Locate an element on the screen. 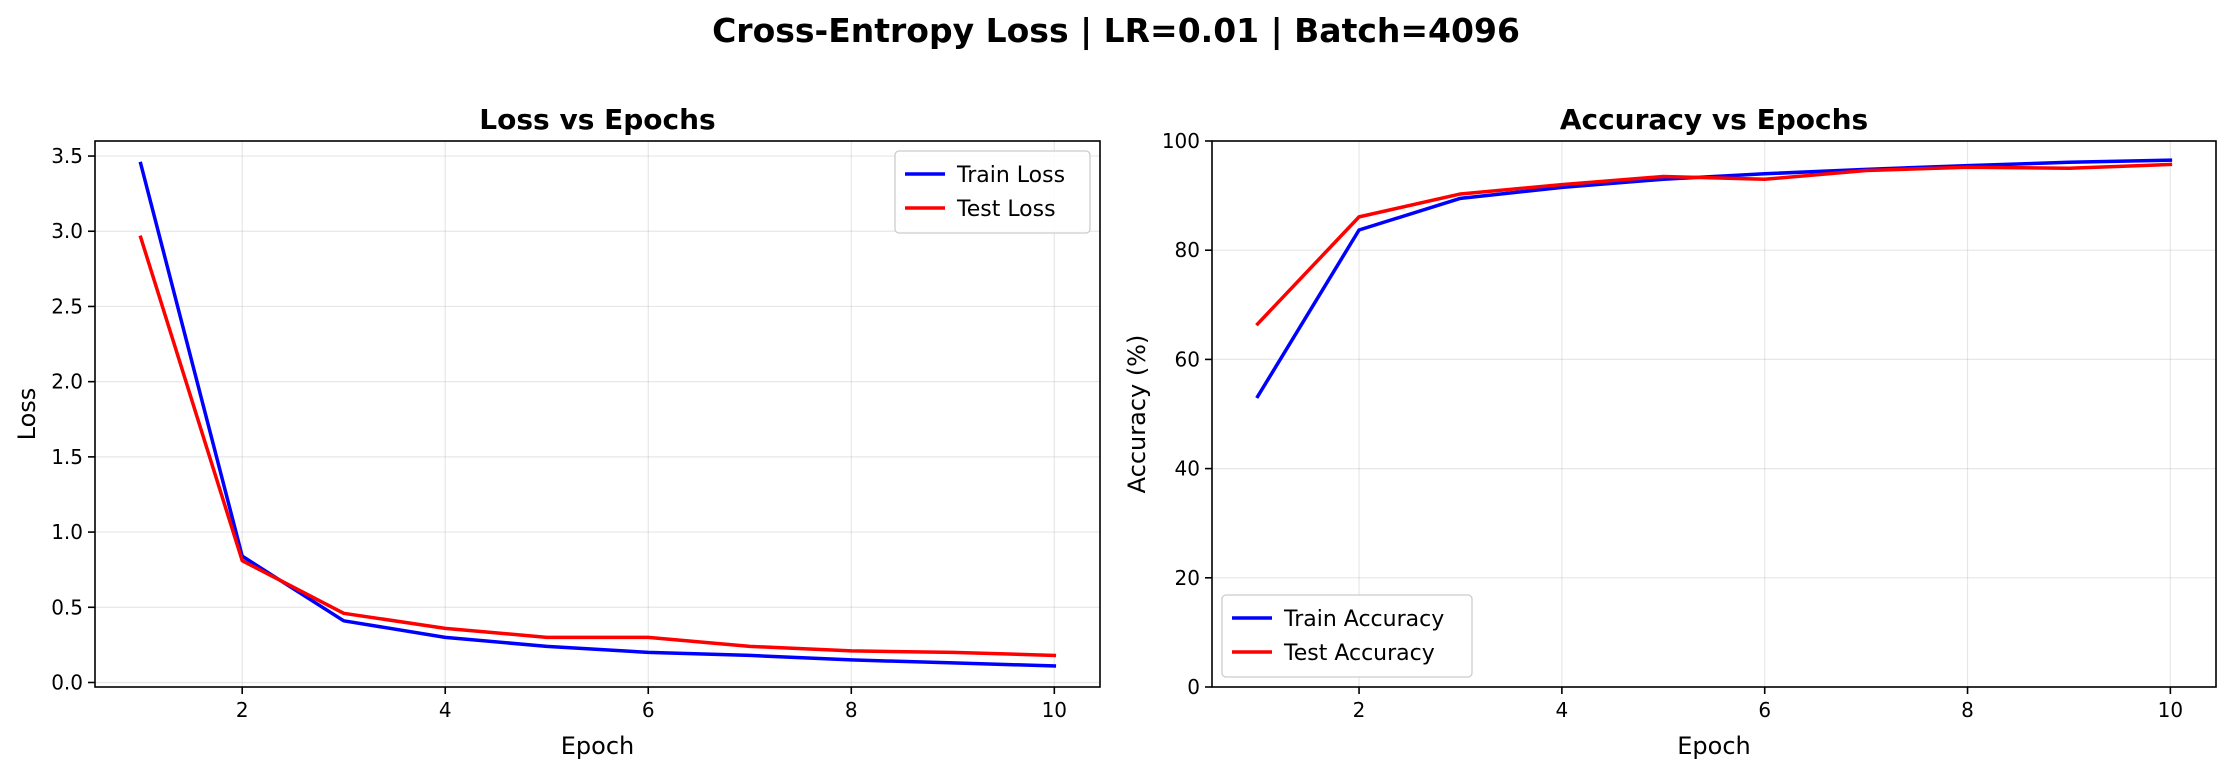 This screenshot has height=768, width=2232. accuracy-chart-y-tick-label: 0 is located at coordinates (1193, 687).